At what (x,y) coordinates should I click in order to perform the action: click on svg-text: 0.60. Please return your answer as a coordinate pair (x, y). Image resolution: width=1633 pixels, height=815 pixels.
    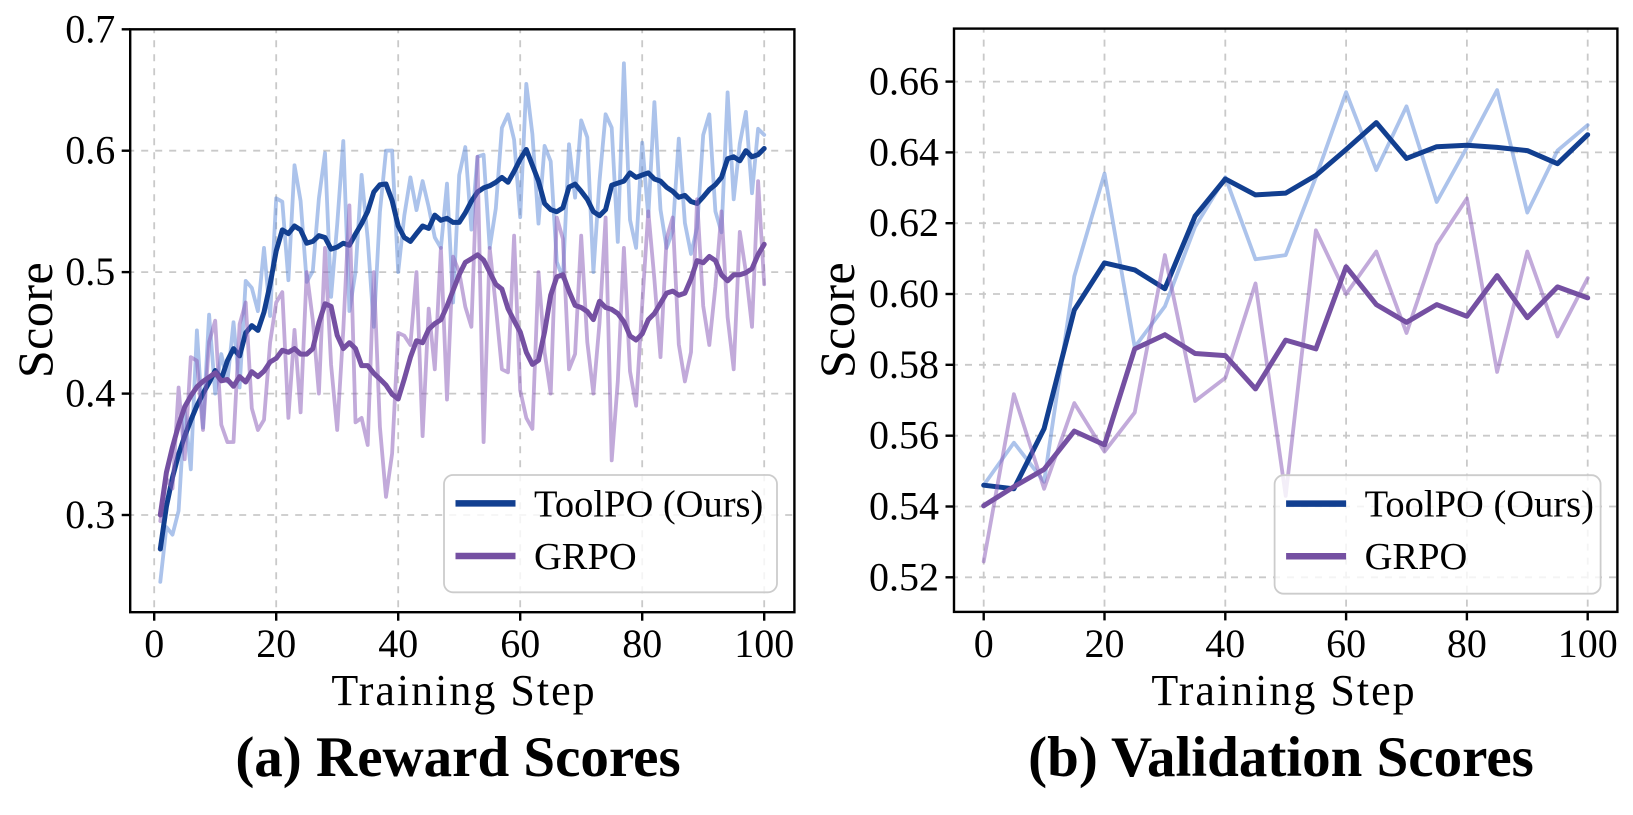
    Looking at the image, I should click on (904, 293).